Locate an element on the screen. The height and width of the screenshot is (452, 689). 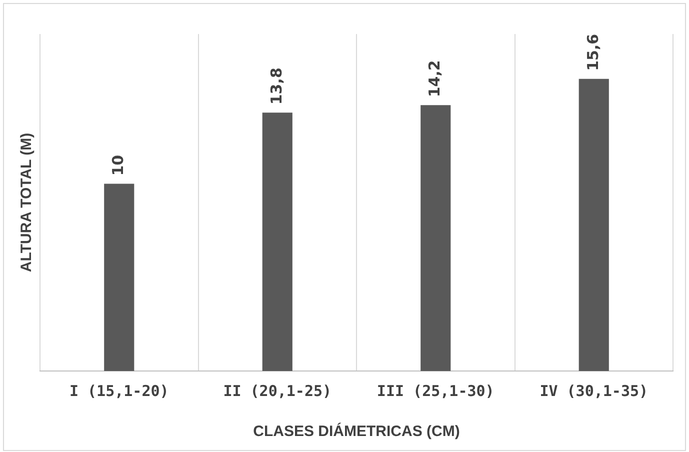
x-tick-label: IV (30,1-35) is located at coordinates (594, 391).